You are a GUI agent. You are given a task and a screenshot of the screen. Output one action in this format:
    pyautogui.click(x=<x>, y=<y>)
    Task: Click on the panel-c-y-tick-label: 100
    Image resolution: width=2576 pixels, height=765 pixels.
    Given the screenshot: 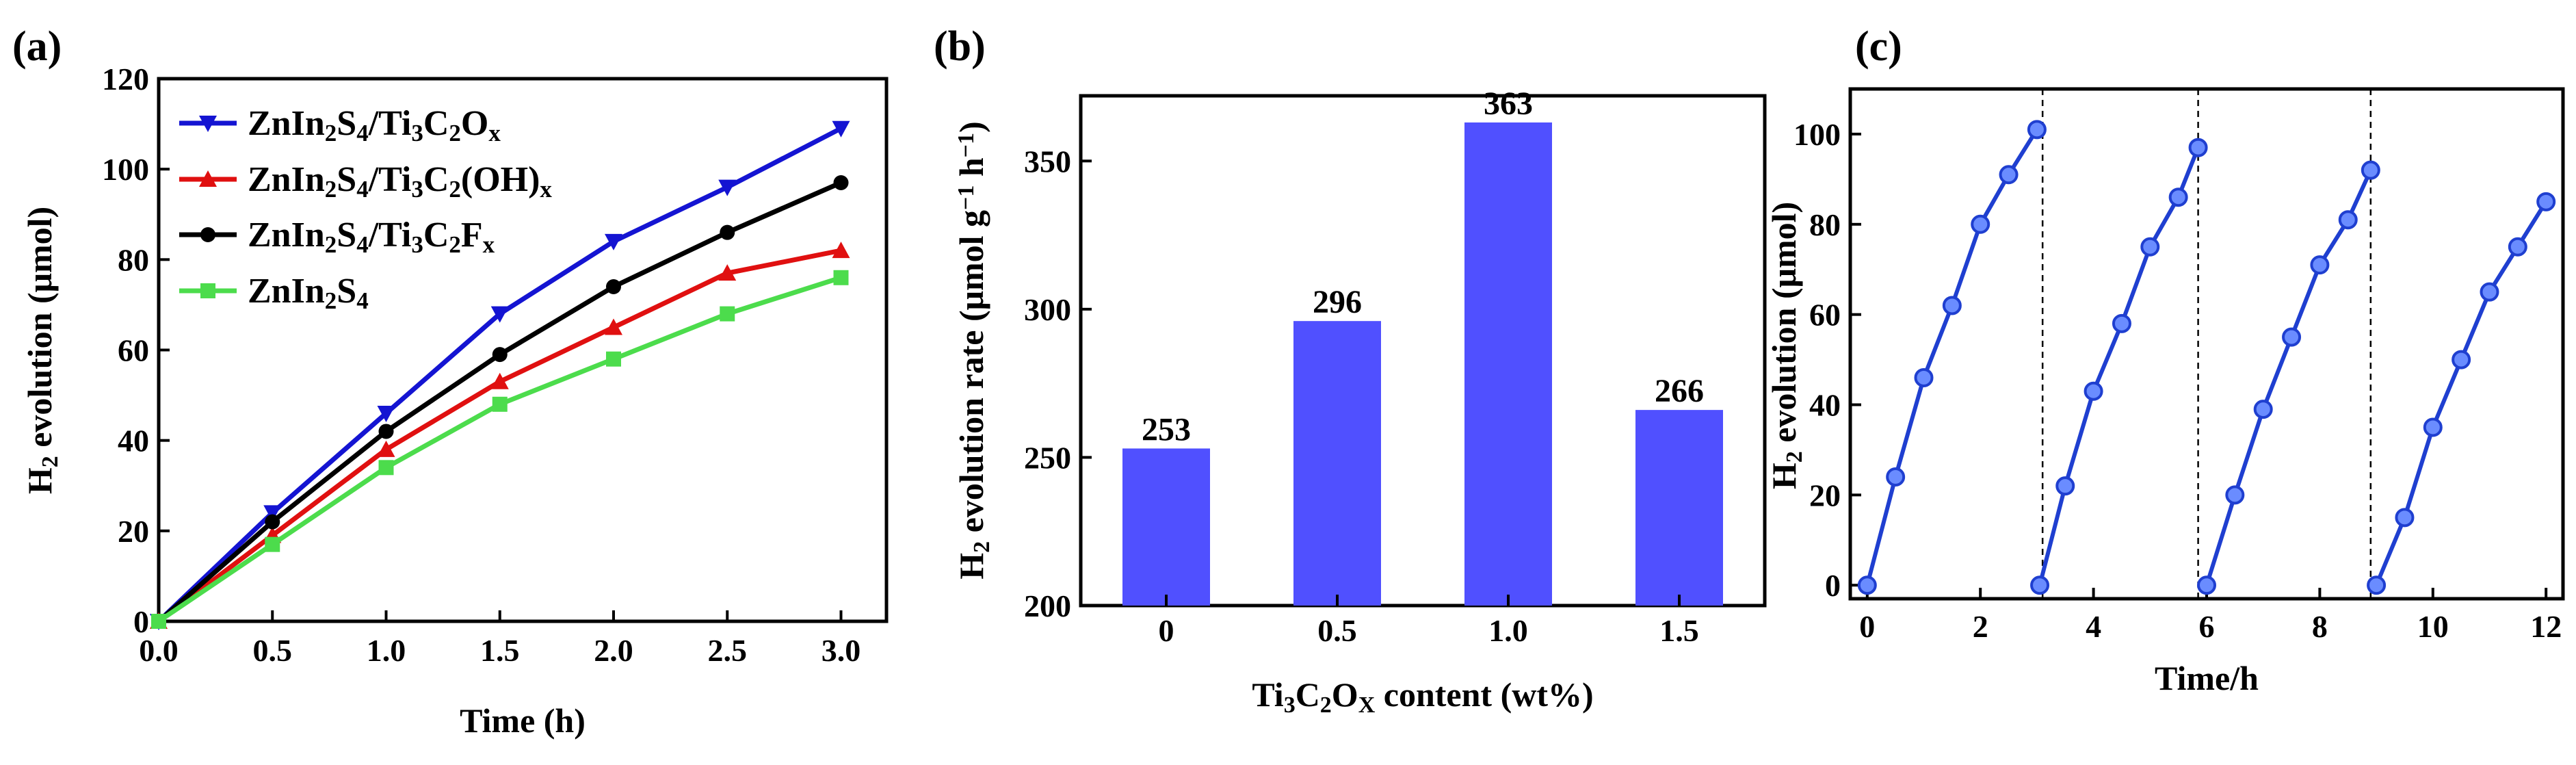 What is the action you would take?
    pyautogui.click(x=1817, y=134)
    